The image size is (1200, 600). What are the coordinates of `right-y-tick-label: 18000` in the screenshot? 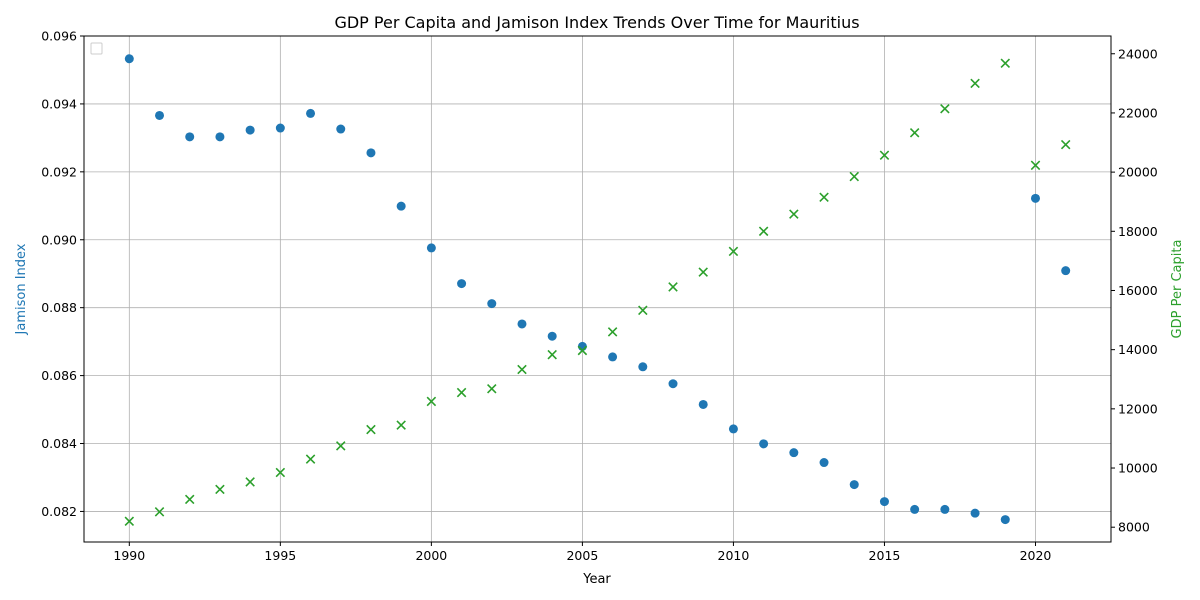 It's located at (1138, 231).